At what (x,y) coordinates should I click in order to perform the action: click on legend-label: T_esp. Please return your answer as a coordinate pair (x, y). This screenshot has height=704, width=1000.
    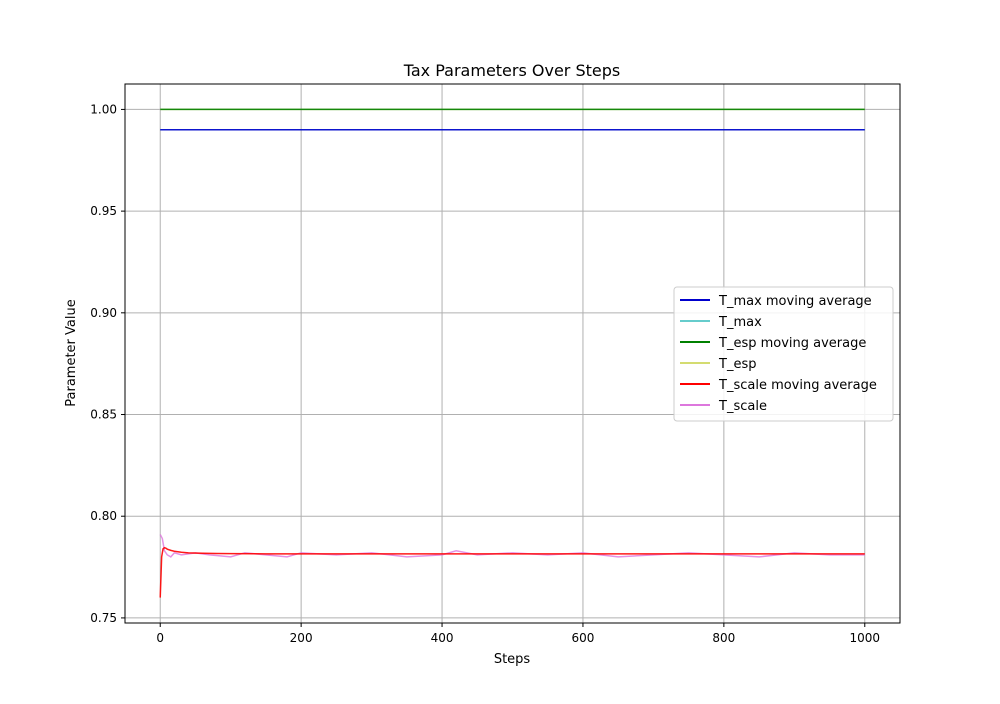
    Looking at the image, I should click on (737, 364).